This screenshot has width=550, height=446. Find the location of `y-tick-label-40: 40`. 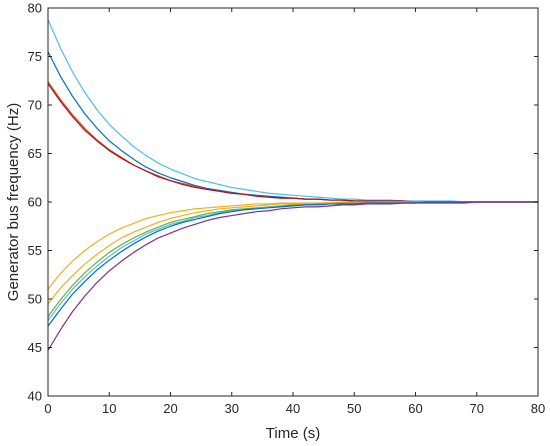

y-tick-label-40: 40 is located at coordinates (35, 396).